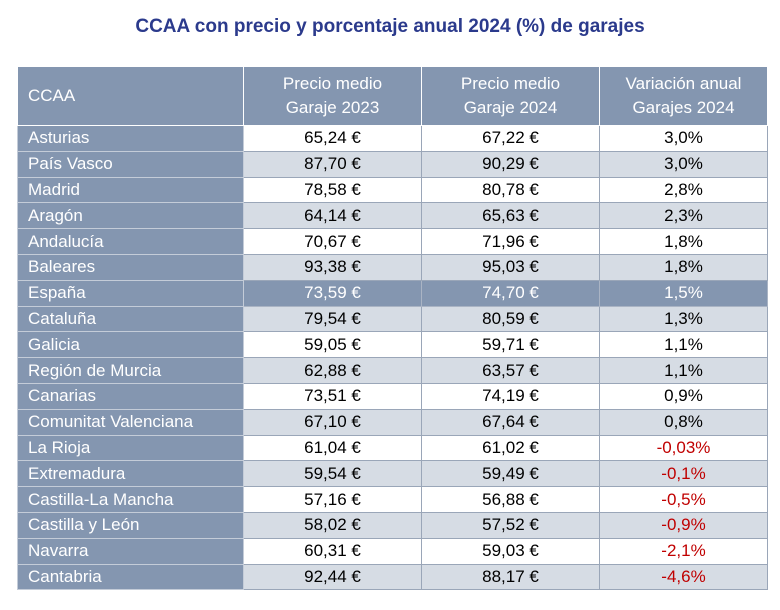  Describe the element at coordinates (510, 422) in the screenshot. I see `cell-price-2024: 67,64 €` at that location.